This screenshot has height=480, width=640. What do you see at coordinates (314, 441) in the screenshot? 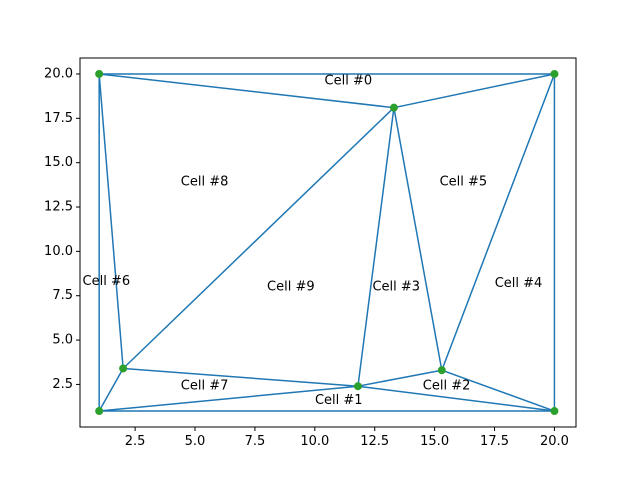
I see `x-tick-label-3: 10.0` at bounding box center [314, 441].